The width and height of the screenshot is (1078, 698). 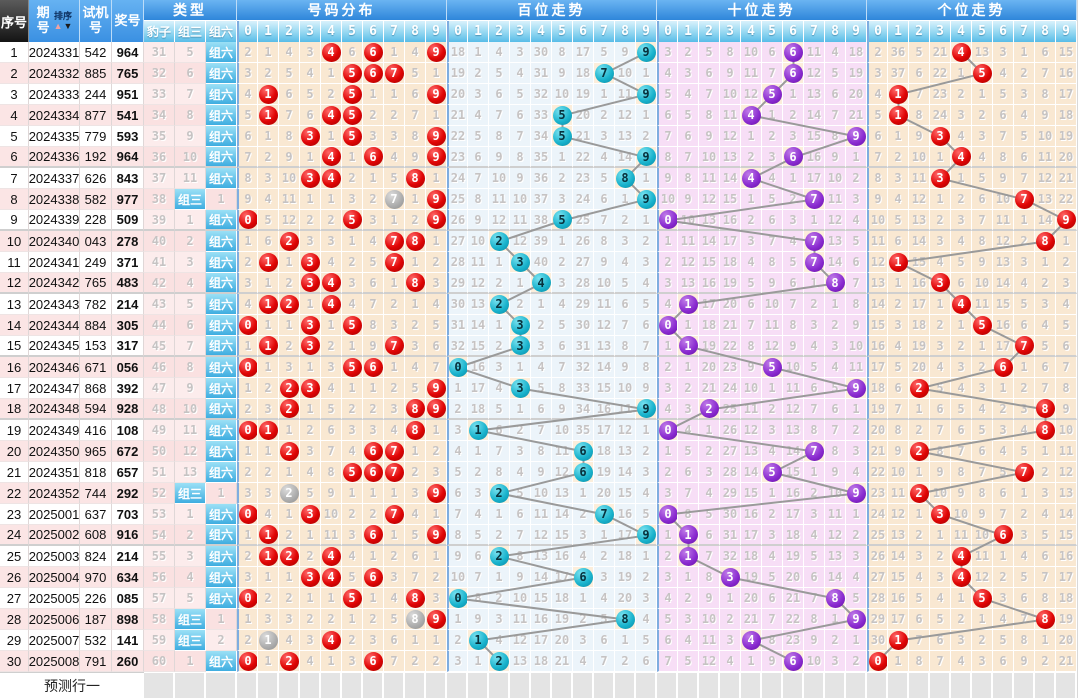 What do you see at coordinates (604, 409) in the screenshot?
I see `hundreds-cell: 16` at bounding box center [604, 409].